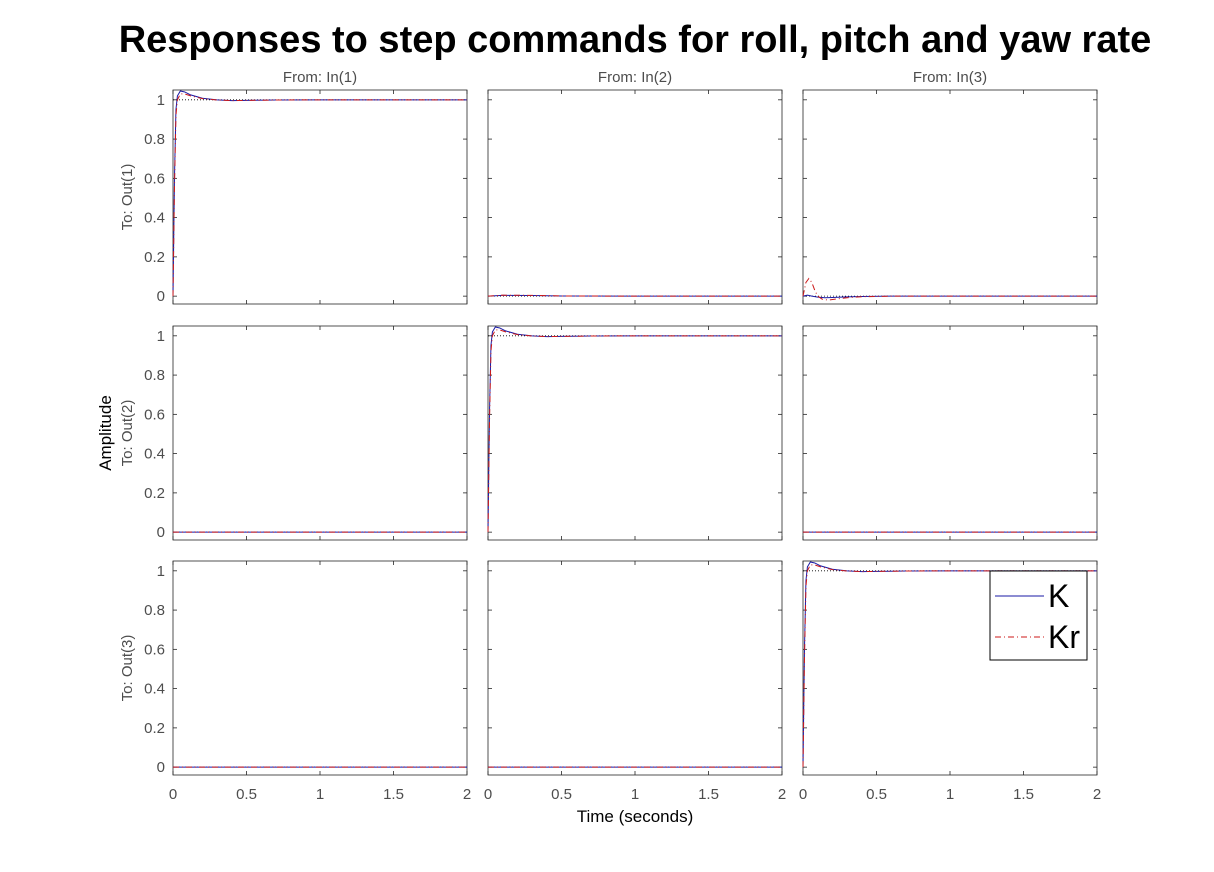 Image resolution: width=1214 pixels, height=872 pixels. What do you see at coordinates (127, 433) in the screenshot?
I see `row-label-2: To: Out(2)` at bounding box center [127, 433].